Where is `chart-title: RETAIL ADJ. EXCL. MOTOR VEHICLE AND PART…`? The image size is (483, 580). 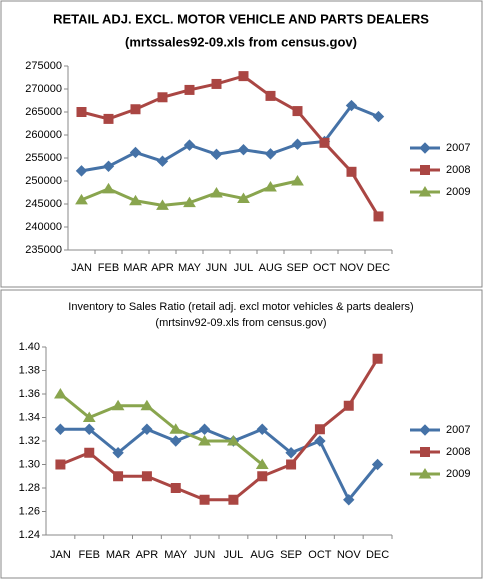 chart-title: RETAIL ADJ. EXCL. MOTOR VEHICLE AND PART… is located at coordinates (241, 18).